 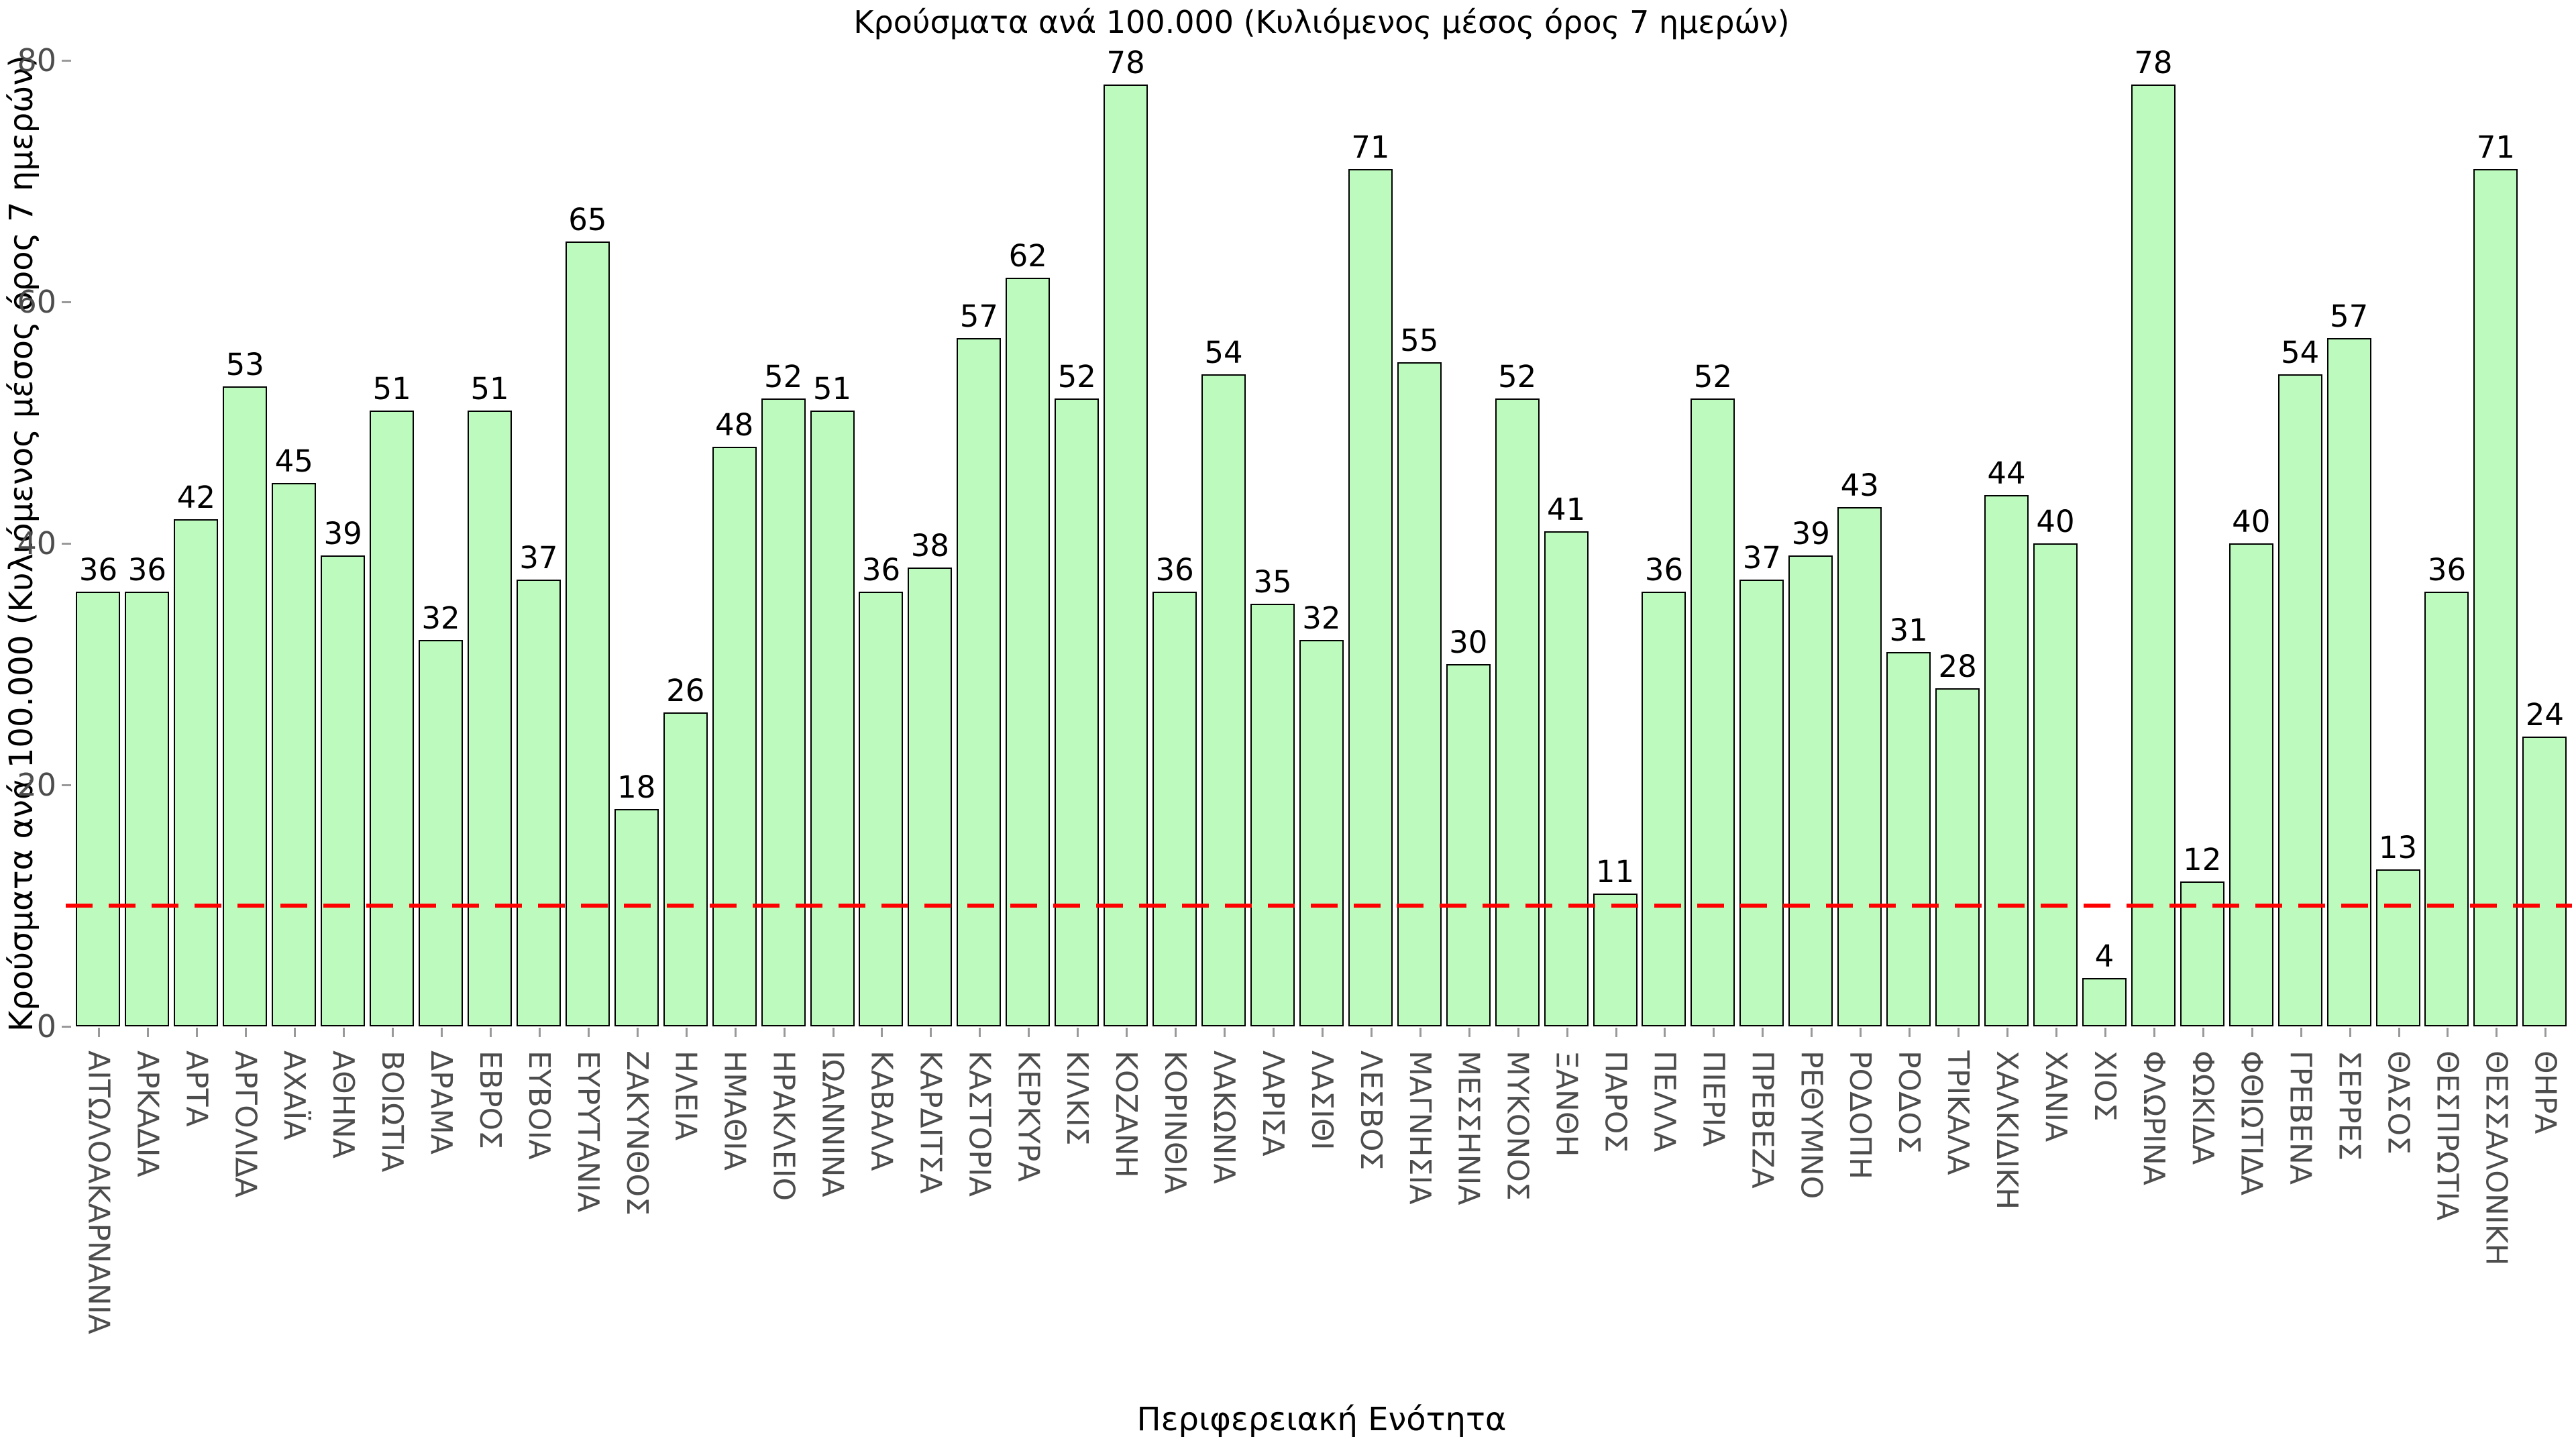 I want to click on category-label: ΠΡΕΒΕΖΑ, so click(x=1762, y=1120).